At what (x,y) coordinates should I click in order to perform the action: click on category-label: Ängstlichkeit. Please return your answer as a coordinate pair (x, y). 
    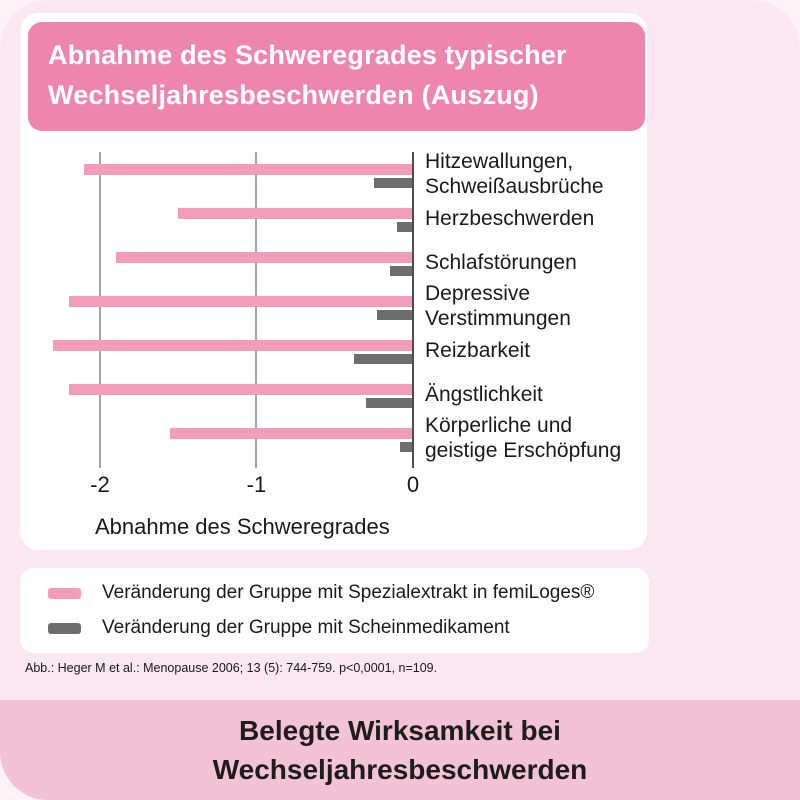
    Looking at the image, I should click on (484, 394).